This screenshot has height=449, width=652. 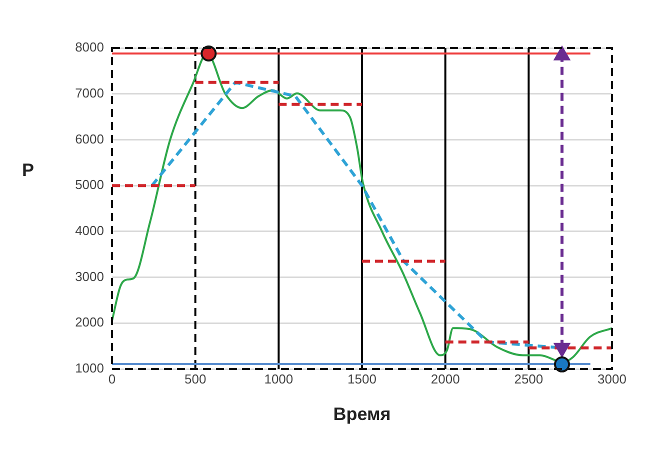 What do you see at coordinates (28, 170) in the screenshot?
I see `y-axis-title: P` at bounding box center [28, 170].